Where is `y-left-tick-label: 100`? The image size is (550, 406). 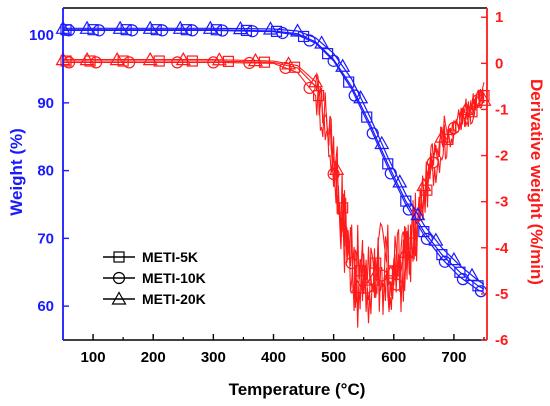
y-left-tick-label: 100 is located at coordinates (41, 35).